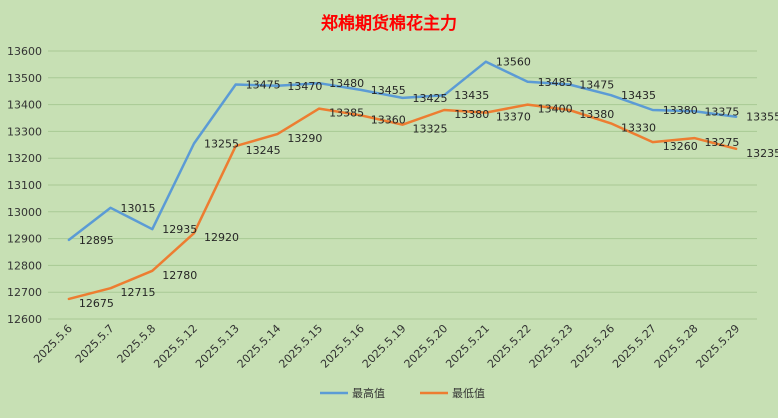 The image size is (778, 418). I want to click on x-tick-label: 2025.5.15, so click(300, 346).